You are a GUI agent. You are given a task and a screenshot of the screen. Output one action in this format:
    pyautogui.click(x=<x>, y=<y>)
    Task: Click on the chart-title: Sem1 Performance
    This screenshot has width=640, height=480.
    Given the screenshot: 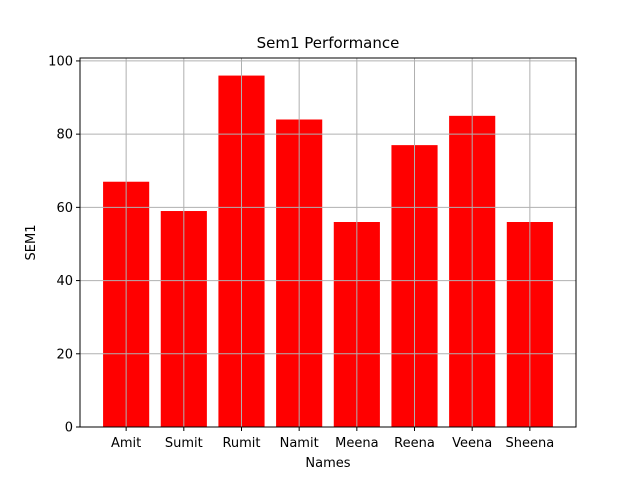 What is the action you would take?
    pyautogui.click(x=328, y=43)
    